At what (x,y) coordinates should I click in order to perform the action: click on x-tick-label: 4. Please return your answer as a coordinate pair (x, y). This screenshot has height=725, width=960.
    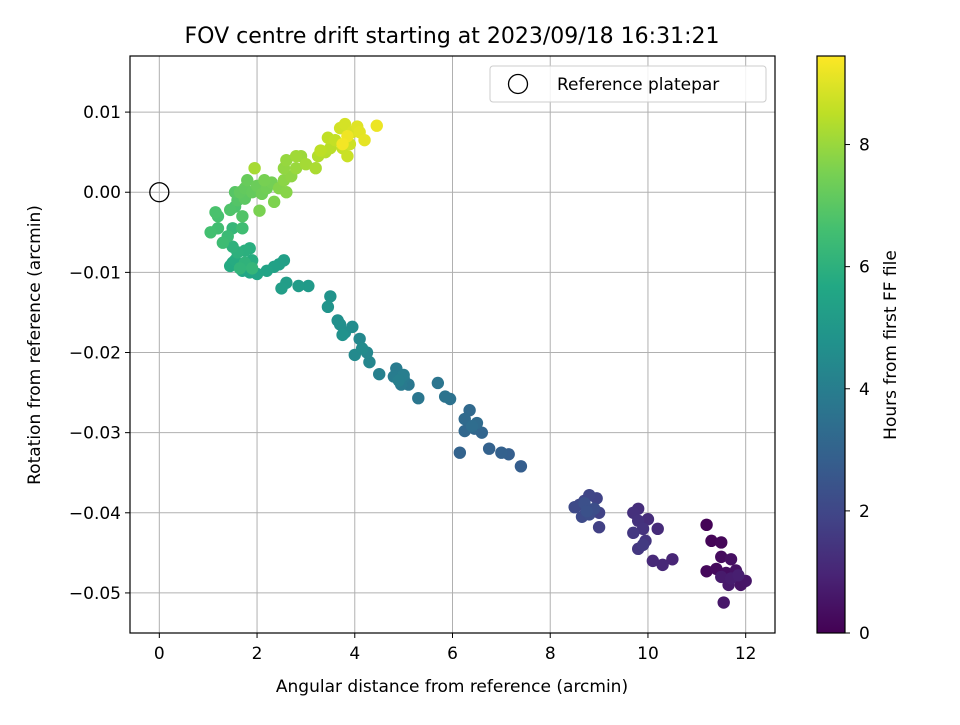
    Looking at the image, I should click on (354, 654).